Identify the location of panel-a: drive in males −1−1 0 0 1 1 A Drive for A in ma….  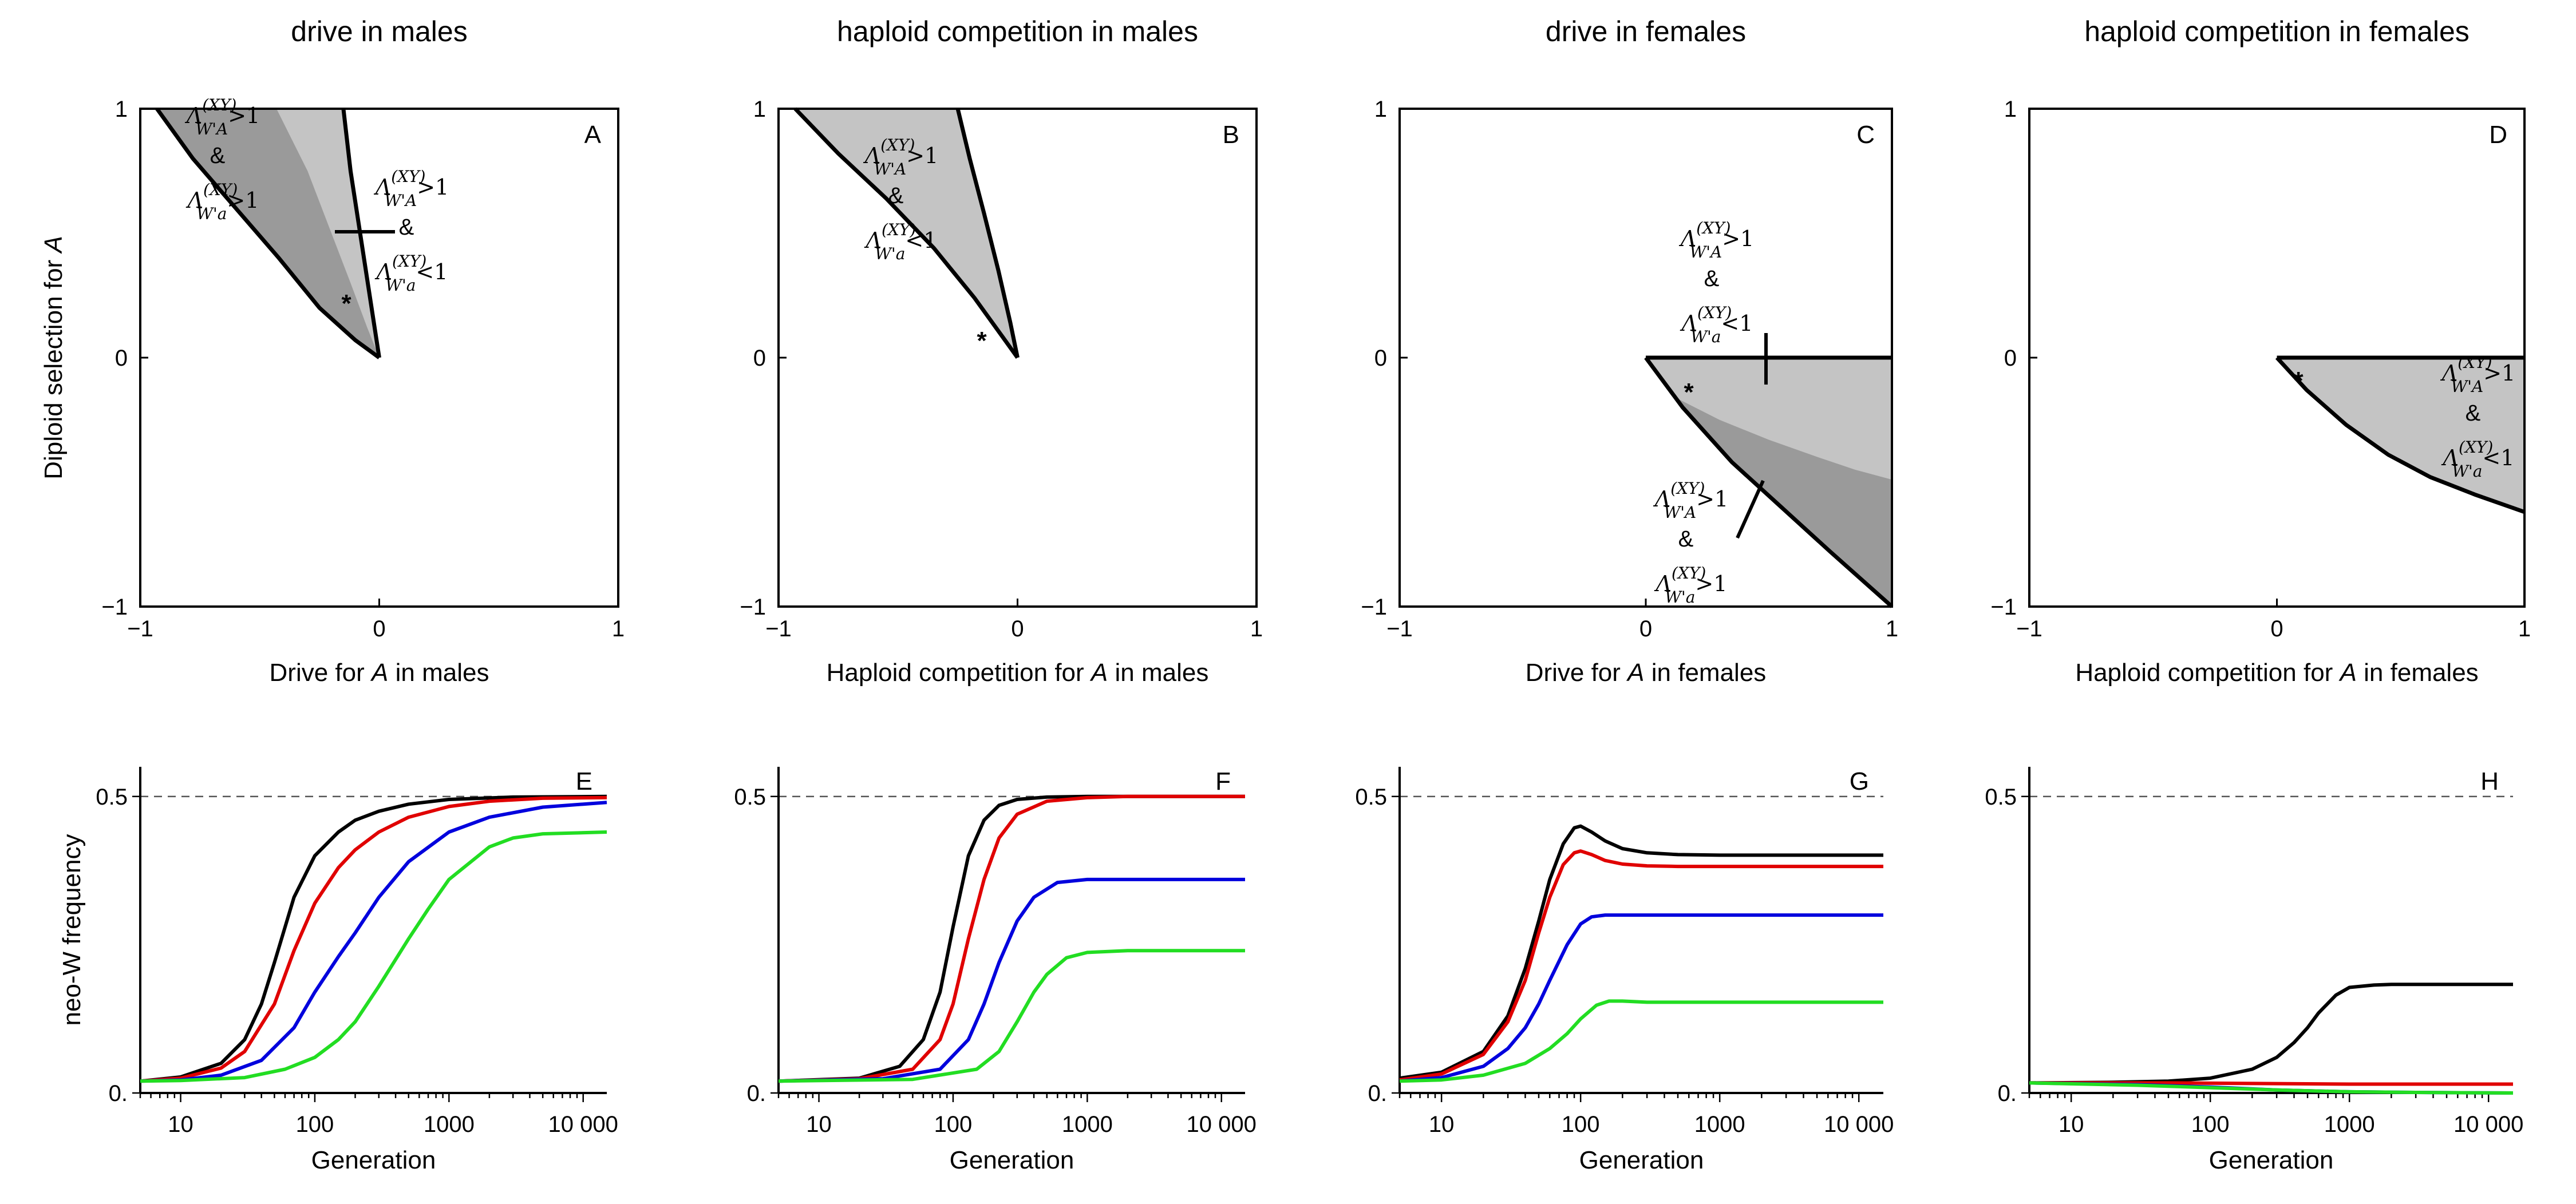
(332, 351).